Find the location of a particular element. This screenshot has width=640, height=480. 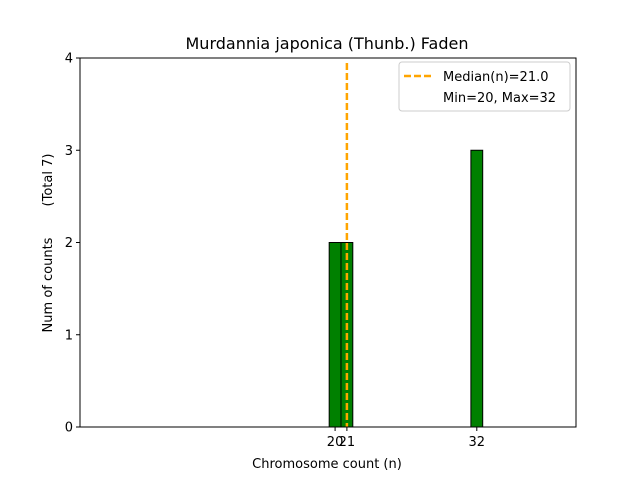

legend-box is located at coordinates (484, 86).